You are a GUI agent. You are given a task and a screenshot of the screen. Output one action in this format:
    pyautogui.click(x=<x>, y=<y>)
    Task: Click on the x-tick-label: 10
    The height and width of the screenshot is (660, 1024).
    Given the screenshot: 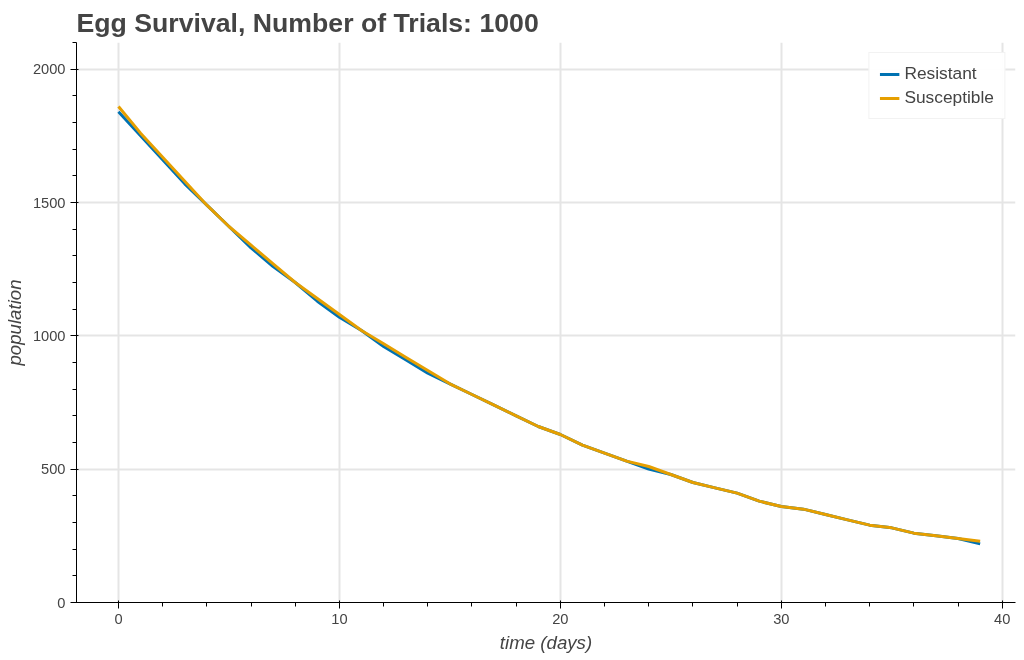 What is the action you would take?
    pyautogui.click(x=339, y=618)
    